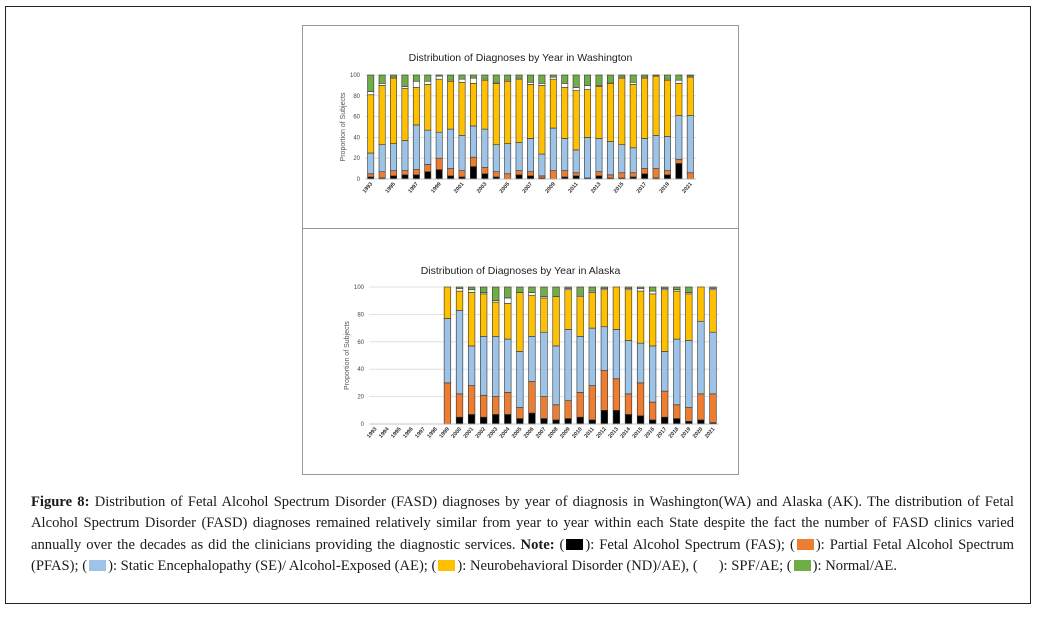 Image resolution: width=1043 pixels, height=621 pixels. Describe the element at coordinates (553, 149) in the screenshot. I see `bar-segment-se-2009` at that location.